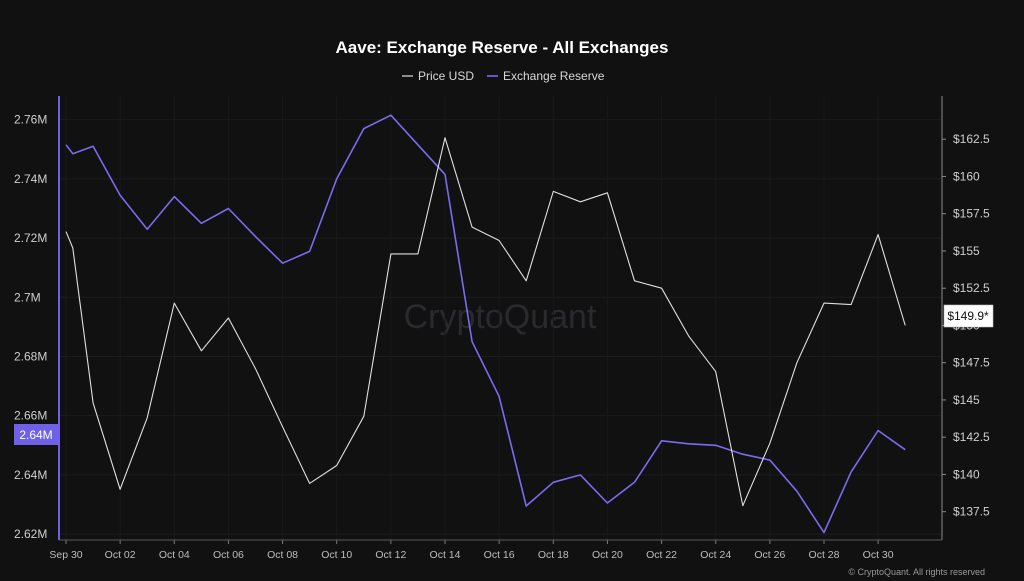 The height and width of the screenshot is (581, 1024). I want to click on y-left-tick-label: 2.66M, so click(30, 416).